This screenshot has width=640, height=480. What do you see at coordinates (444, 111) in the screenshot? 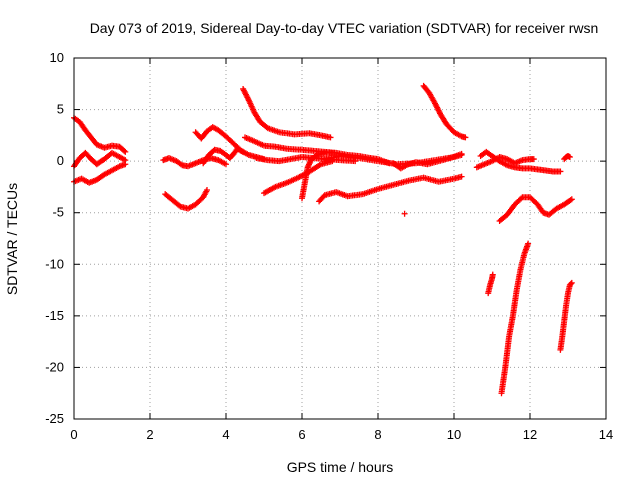
I see `series-arc-q` at bounding box center [444, 111].